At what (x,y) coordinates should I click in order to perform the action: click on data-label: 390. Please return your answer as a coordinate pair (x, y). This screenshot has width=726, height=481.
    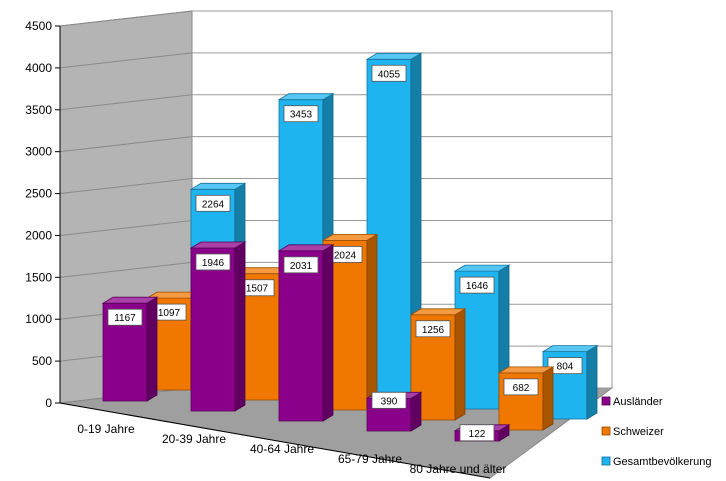
    Looking at the image, I should click on (389, 401).